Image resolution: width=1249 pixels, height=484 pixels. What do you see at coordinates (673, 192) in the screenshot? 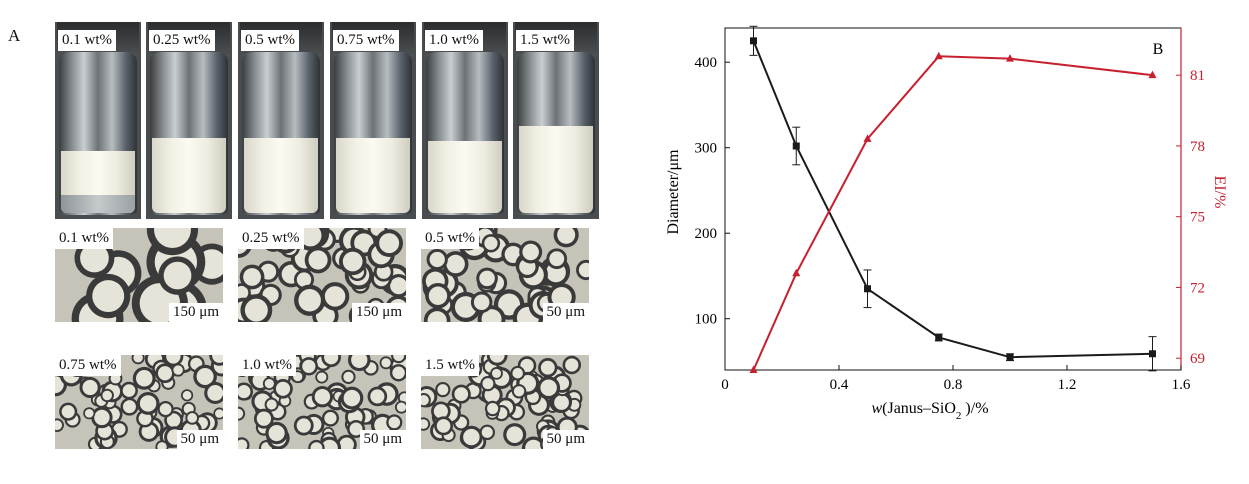
I see `y-axis-left-title: Diameter/μm` at bounding box center [673, 192].